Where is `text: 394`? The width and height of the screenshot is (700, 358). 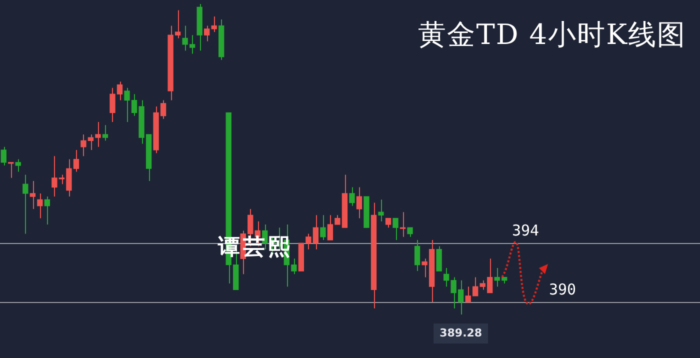
text: 394 is located at coordinates (526, 231).